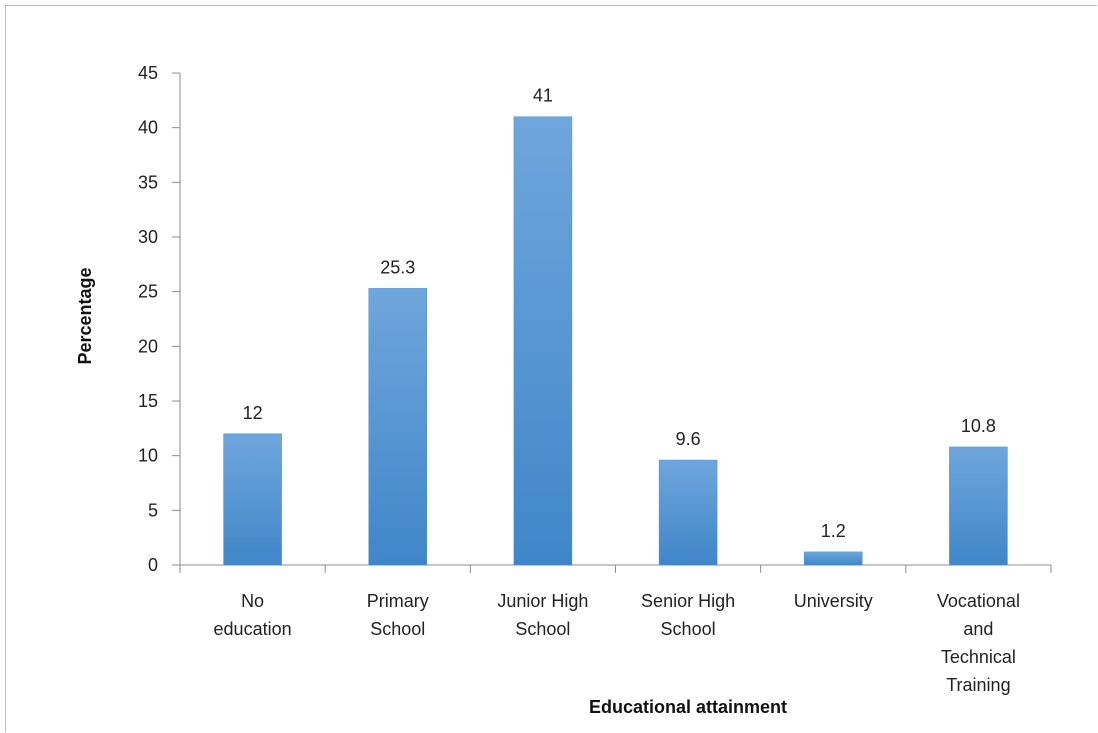 The width and height of the screenshot is (1098, 733). I want to click on y-tick-label: 10, so click(148, 456).